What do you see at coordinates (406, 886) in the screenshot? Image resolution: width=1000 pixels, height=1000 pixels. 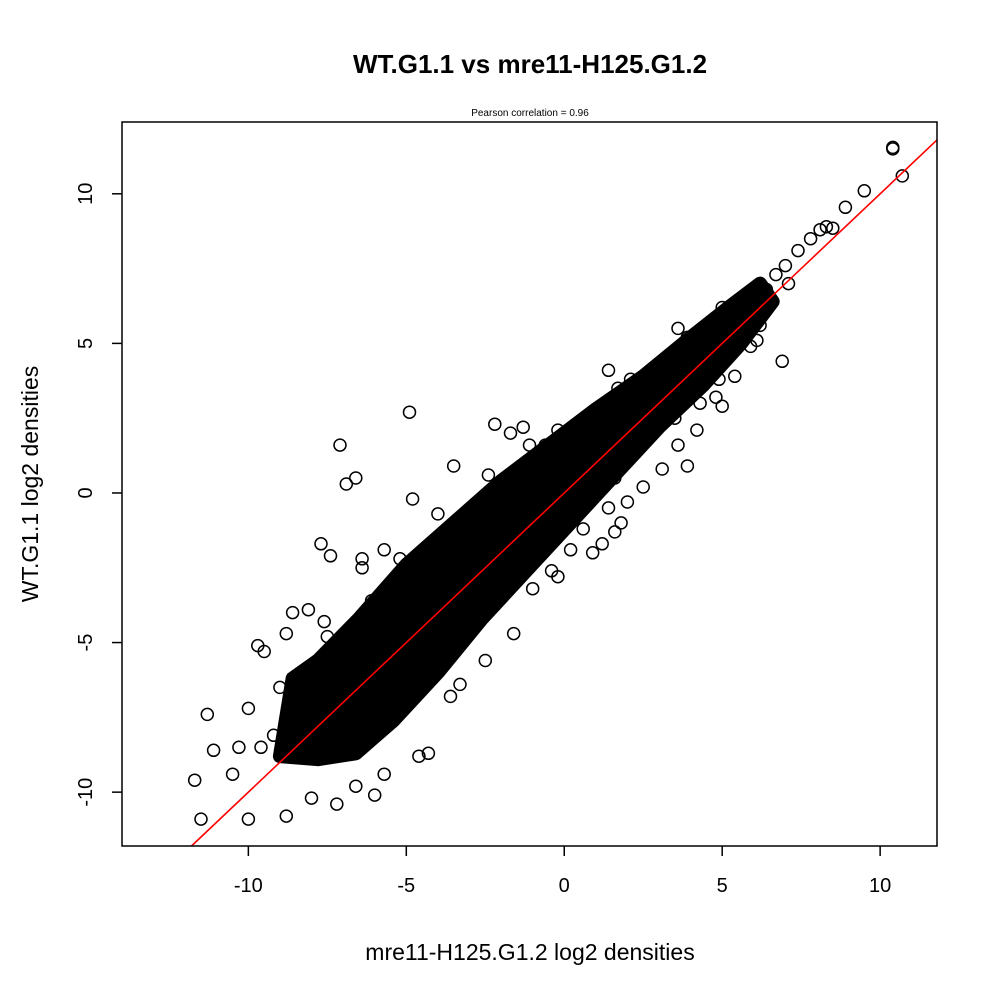 I see `x-tick-label: -5` at bounding box center [406, 886].